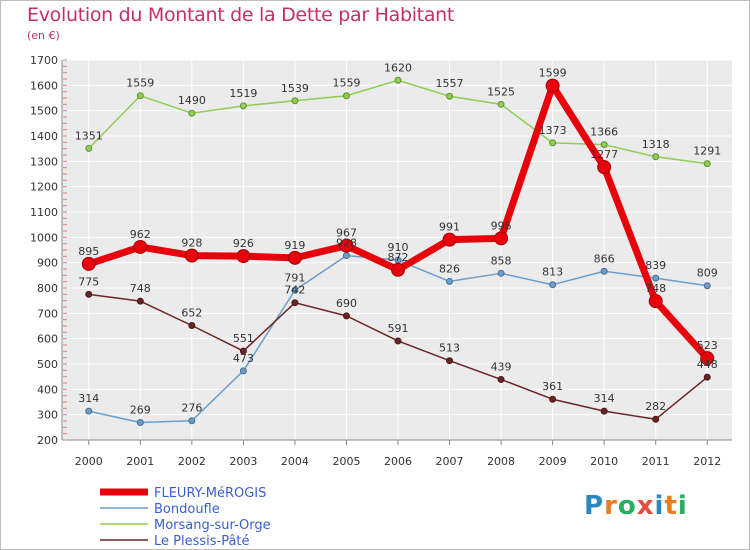 The width and height of the screenshot is (750, 550). What do you see at coordinates (243, 358) in the screenshot?
I see `data-label: 473` at bounding box center [243, 358].